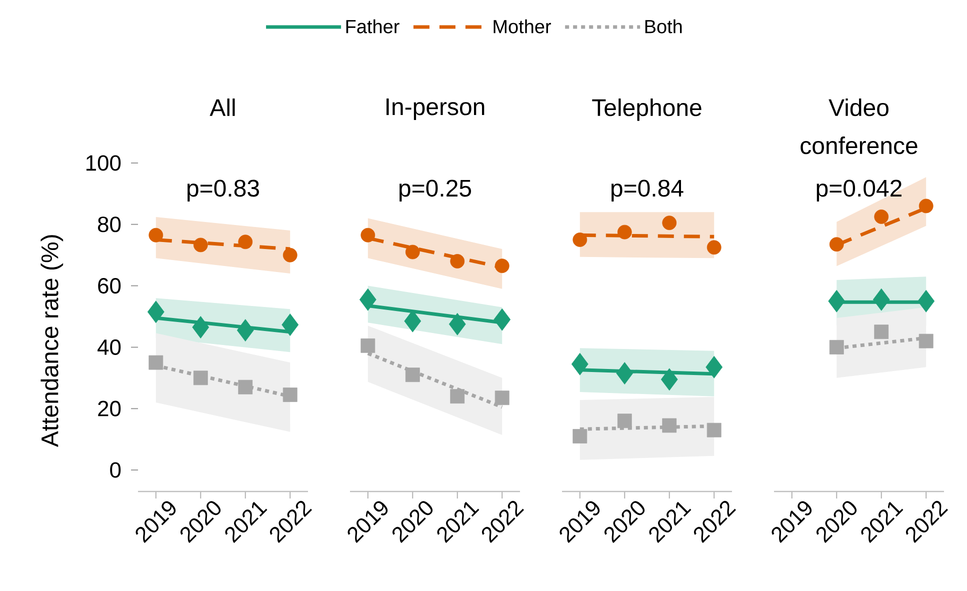  I want to click on annotation: p=0.84, so click(648, 191).